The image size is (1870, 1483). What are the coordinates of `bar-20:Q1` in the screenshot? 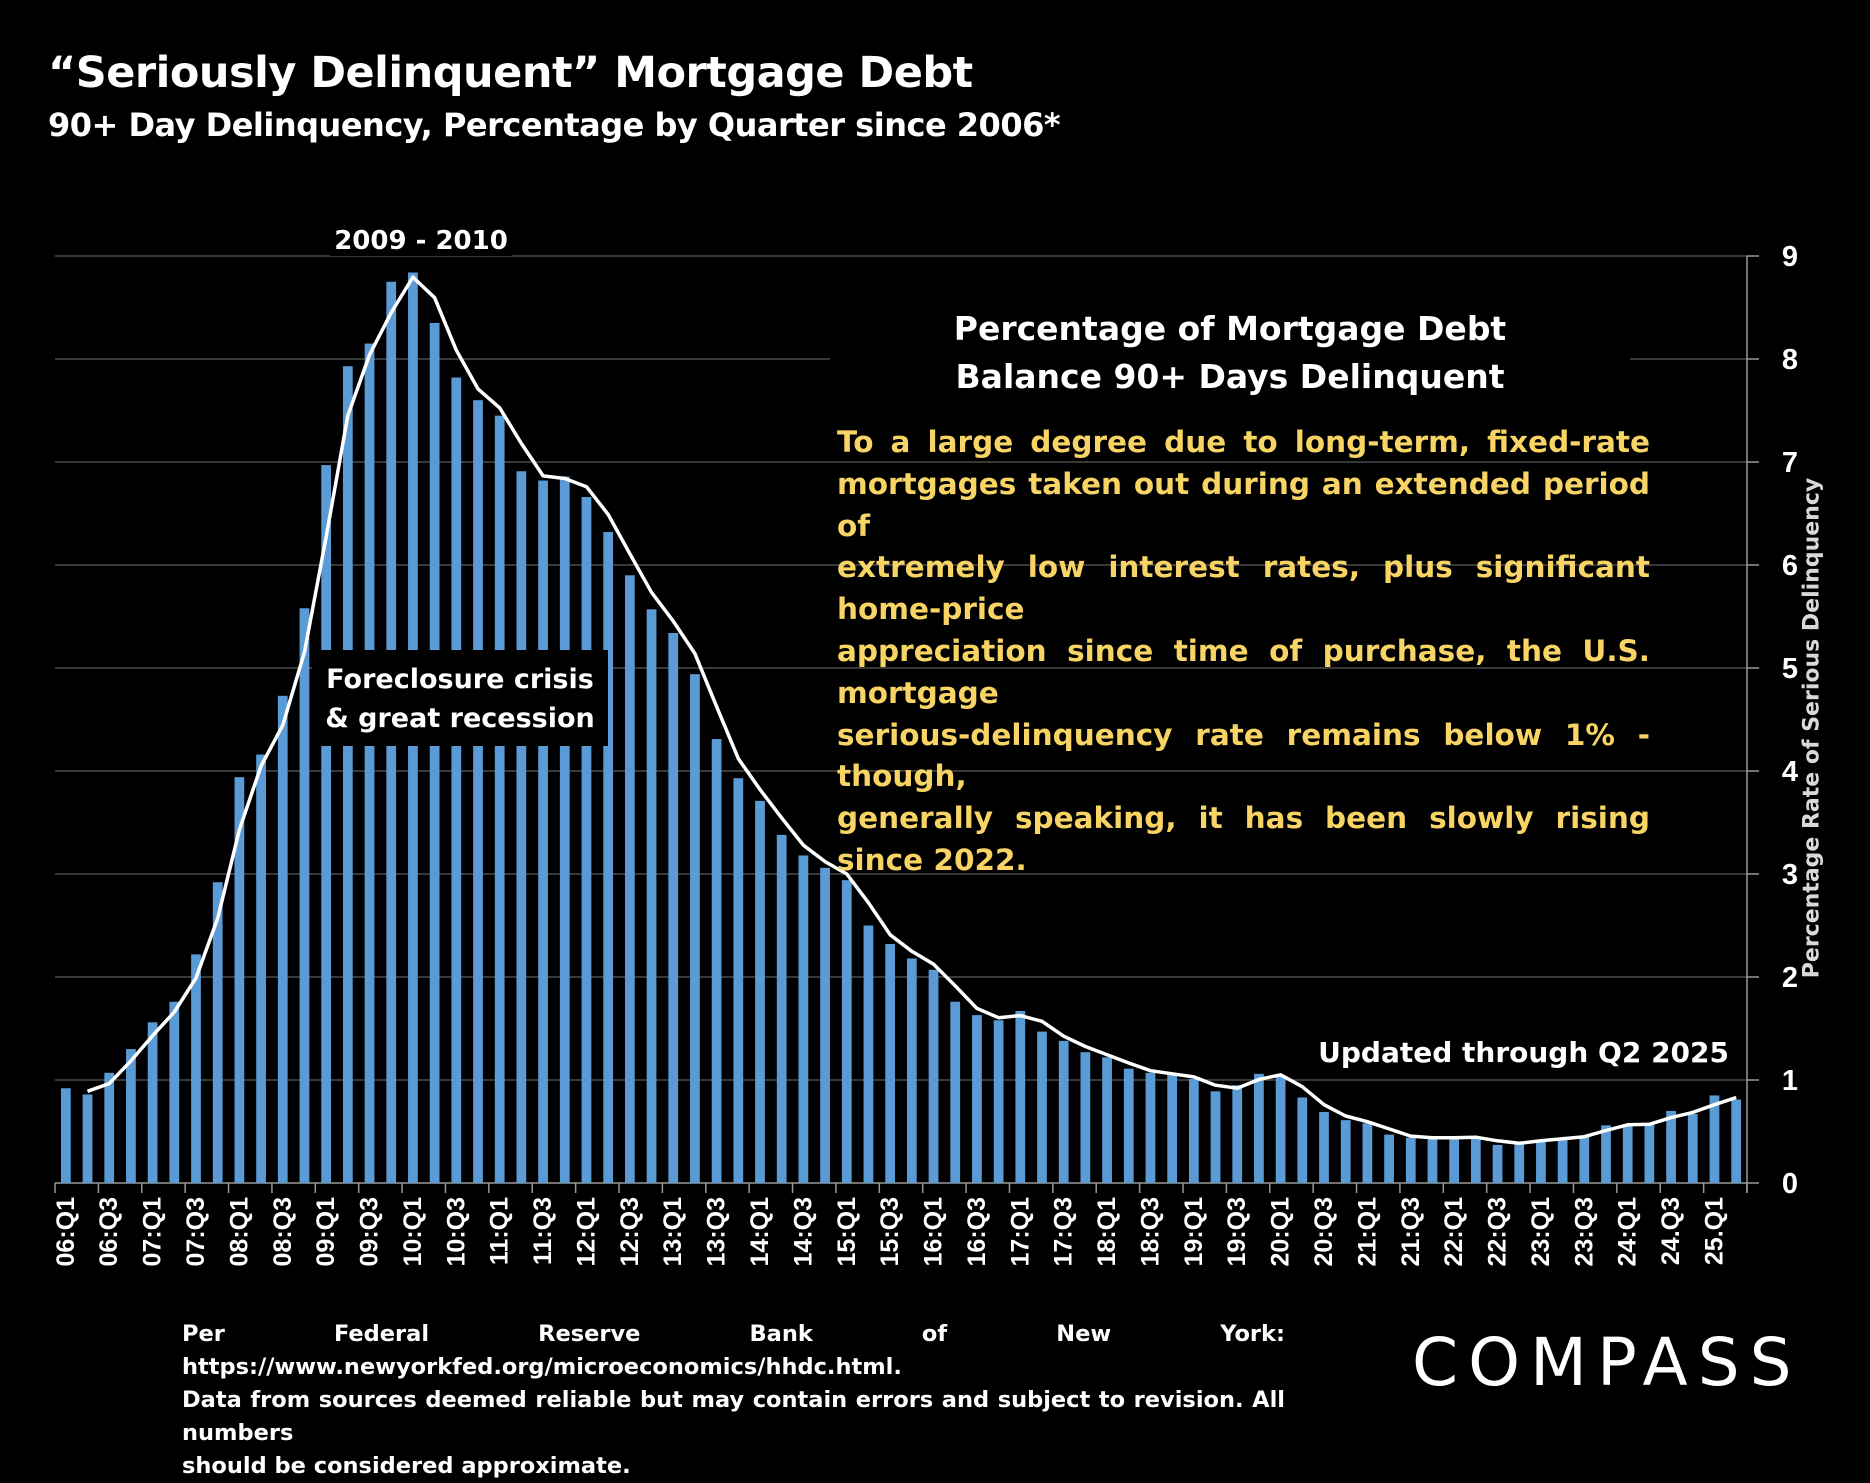 It's located at (1280, 1129).